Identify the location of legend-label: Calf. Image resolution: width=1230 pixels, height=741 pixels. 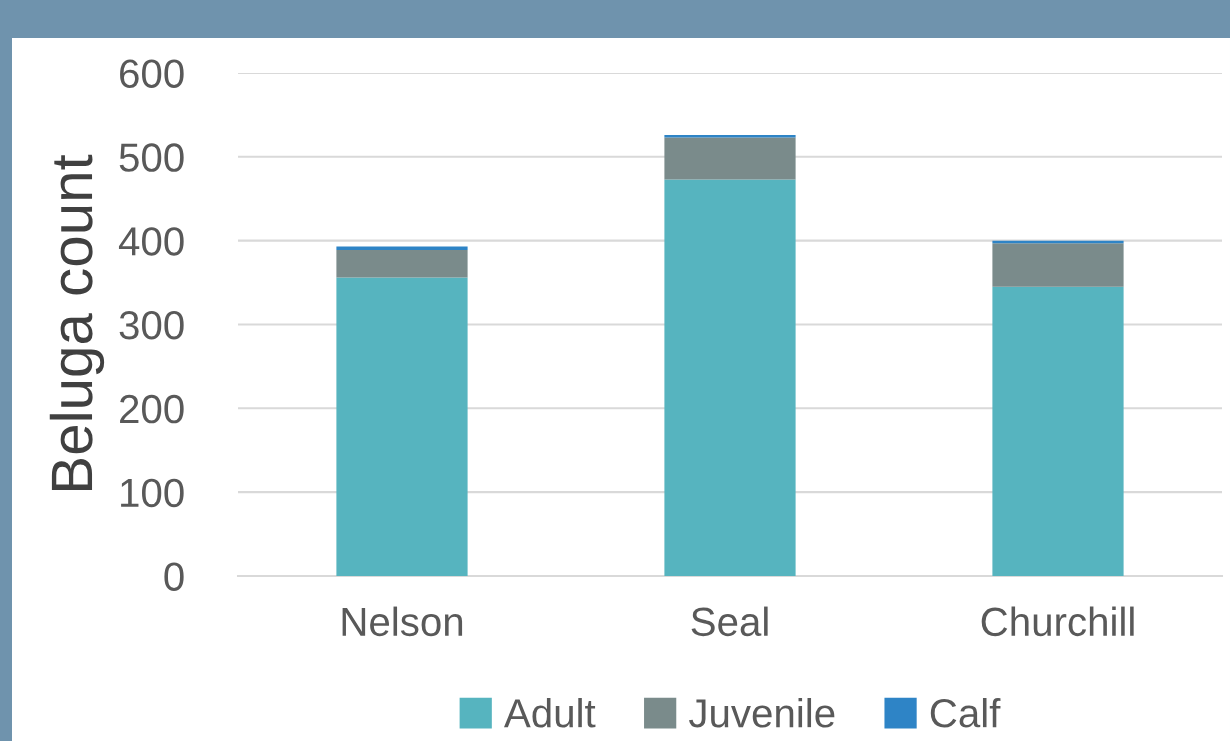
(965, 712).